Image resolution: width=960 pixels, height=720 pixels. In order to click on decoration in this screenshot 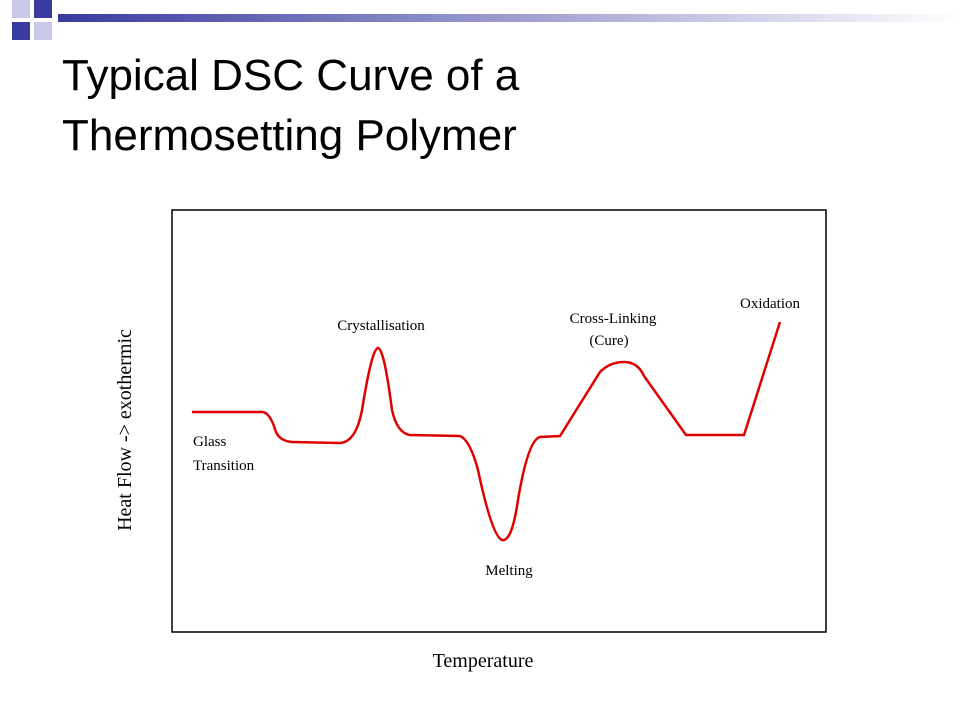, I will do `click(486, 20)`.